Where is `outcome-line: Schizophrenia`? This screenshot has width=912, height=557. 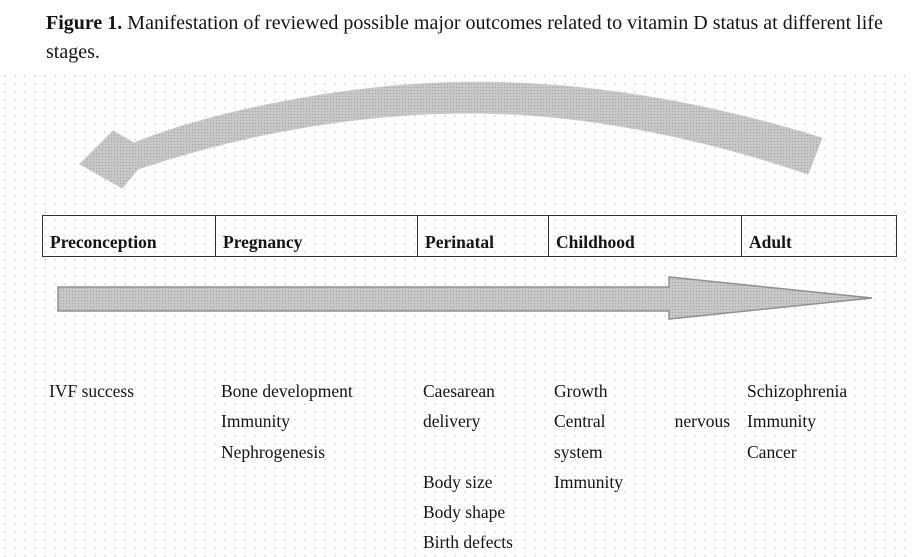 outcome-line: Schizophrenia is located at coordinates (797, 391).